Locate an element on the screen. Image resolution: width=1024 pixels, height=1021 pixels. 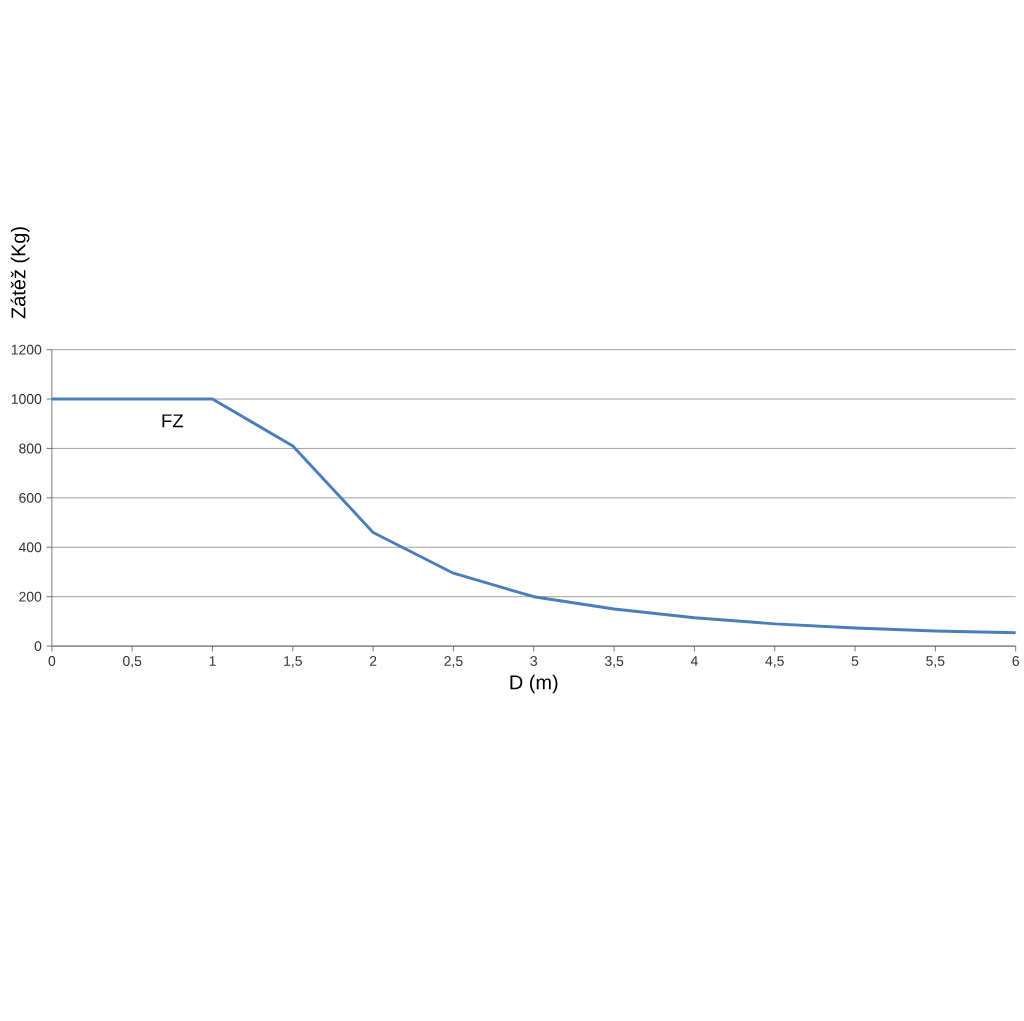
series-label: FZ is located at coordinates (173, 421).